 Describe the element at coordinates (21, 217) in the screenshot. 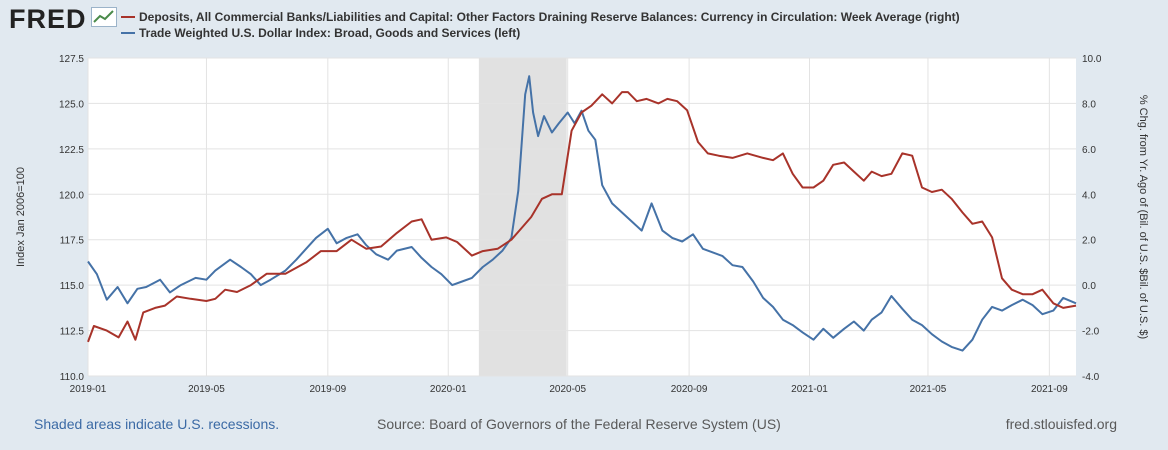

I see `left-axis-title: Index Jan 2006=100` at that location.